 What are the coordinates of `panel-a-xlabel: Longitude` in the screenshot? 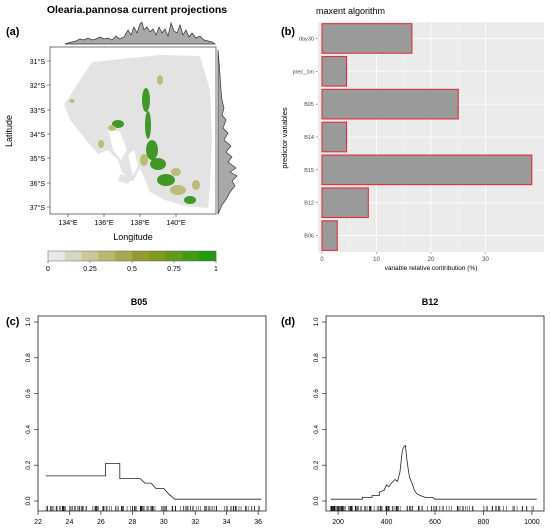 It's located at (133, 237).